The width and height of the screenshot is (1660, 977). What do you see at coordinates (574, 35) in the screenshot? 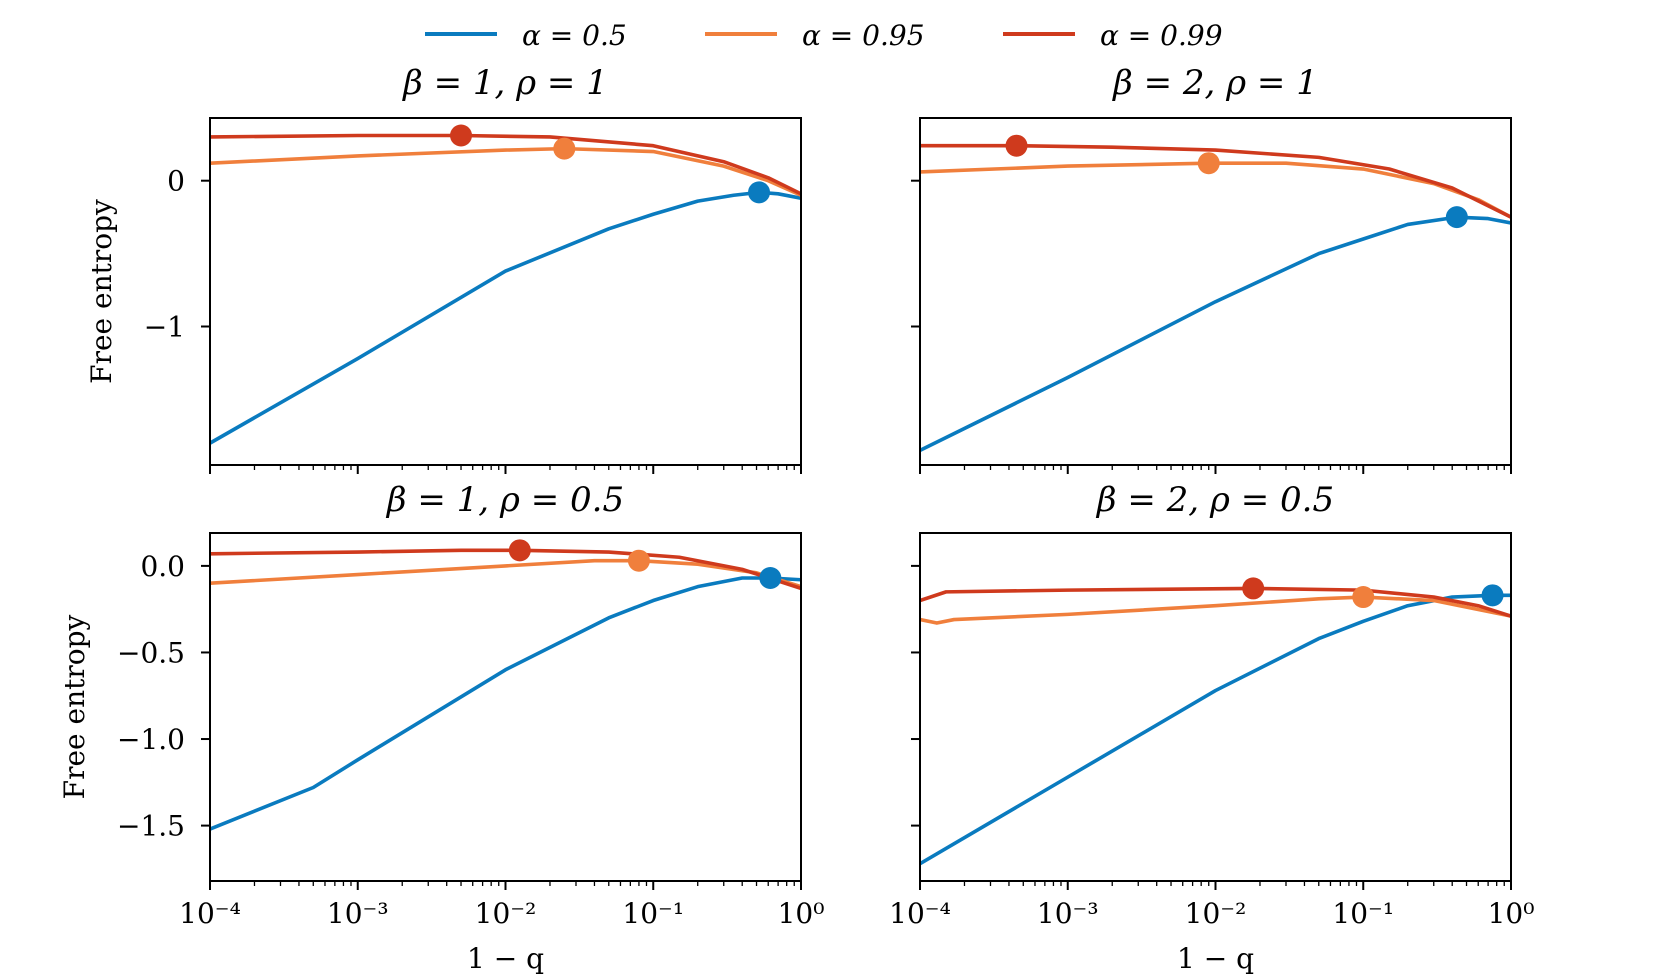
I see `legend-label-0: α = 0.5` at bounding box center [574, 35].